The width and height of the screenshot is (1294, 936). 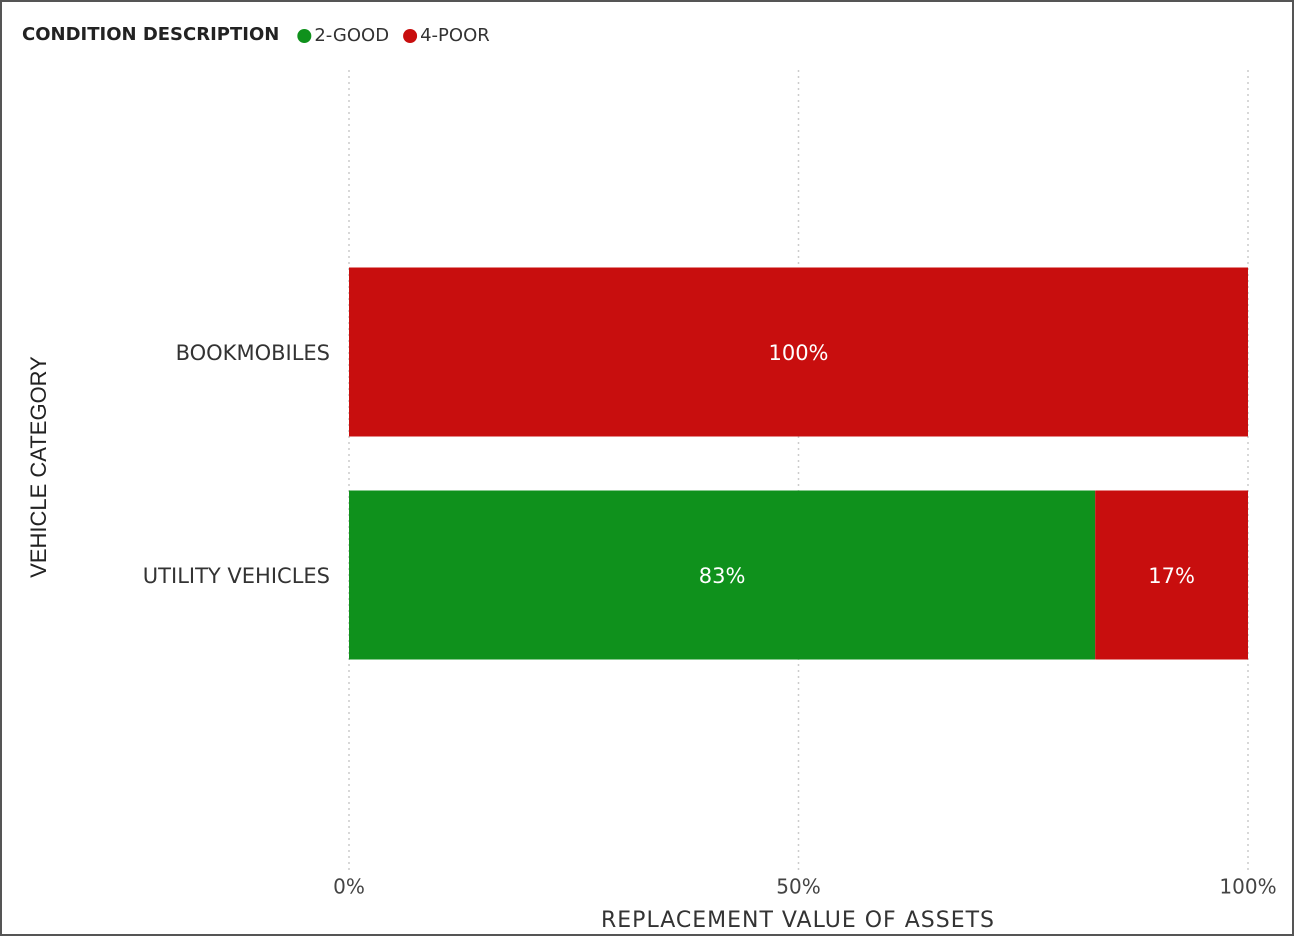 What do you see at coordinates (351, 35) in the screenshot?
I see `legend-label: 2-GOOD` at bounding box center [351, 35].